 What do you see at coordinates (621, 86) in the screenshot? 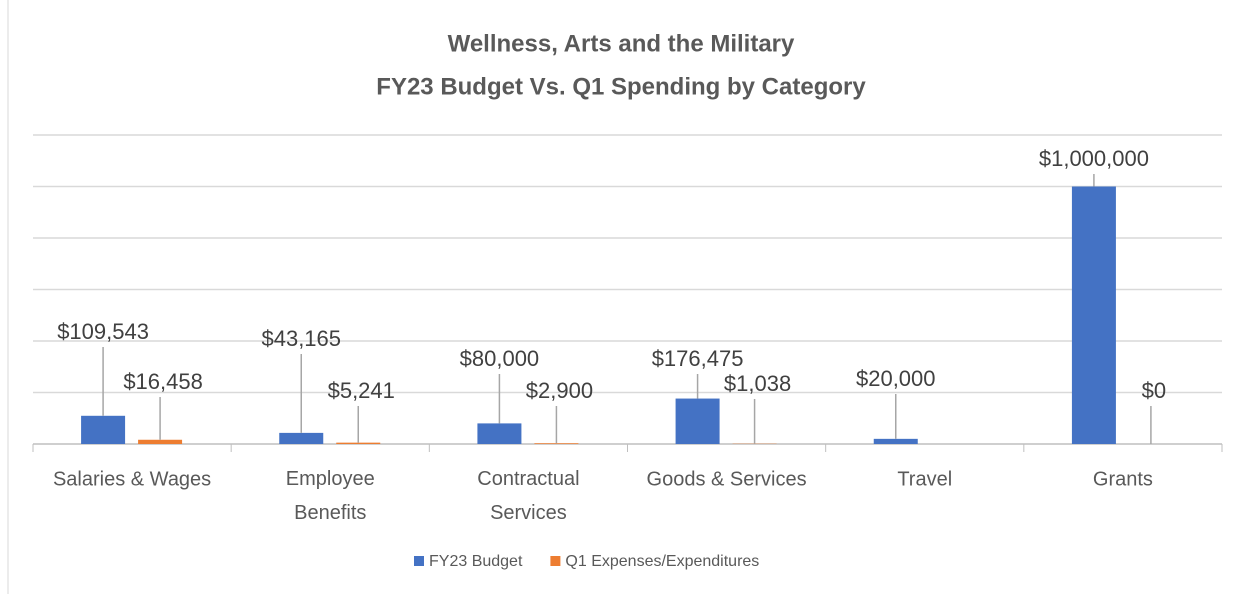
I see `chart-subtitle: FY23 Budget Vs. Q1 Spending by Category` at bounding box center [621, 86].